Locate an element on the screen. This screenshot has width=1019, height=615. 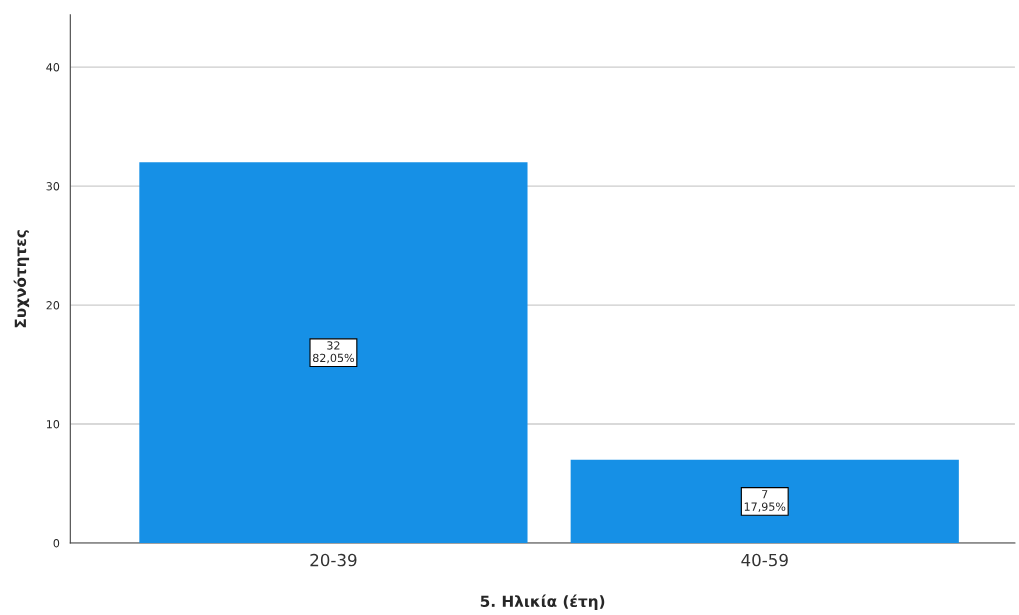
y-axis-title: Συχνότητες is located at coordinates (21, 279).